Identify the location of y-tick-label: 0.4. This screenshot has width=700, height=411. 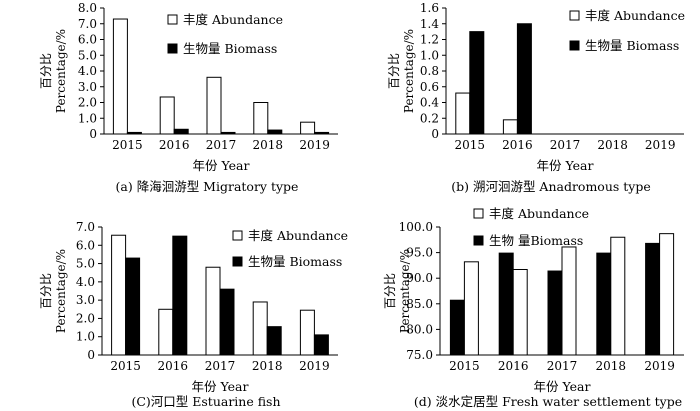
(429, 103).